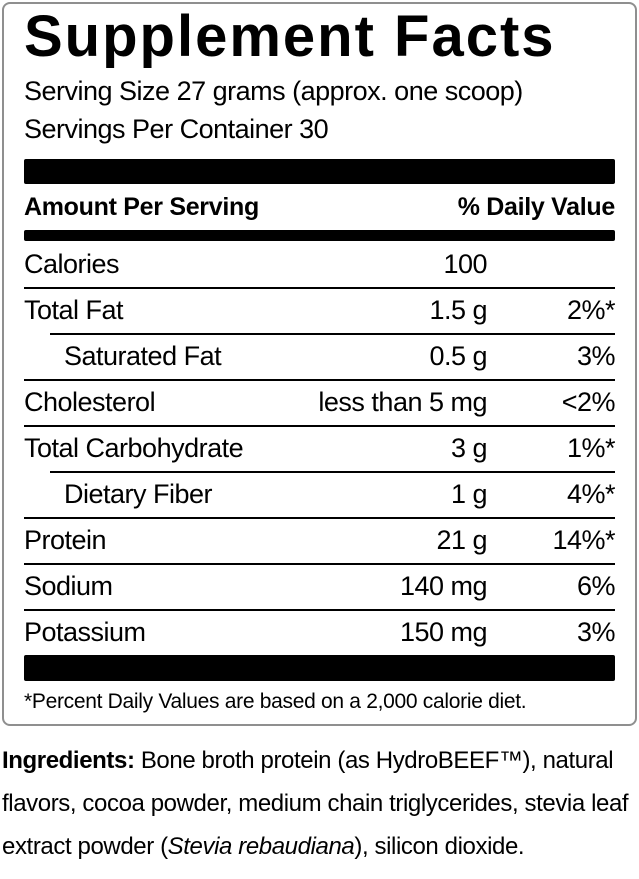 This screenshot has width=639, height=879. Describe the element at coordinates (138, 493) in the screenshot. I see `nutrient-name: Dietary Fiber` at that location.